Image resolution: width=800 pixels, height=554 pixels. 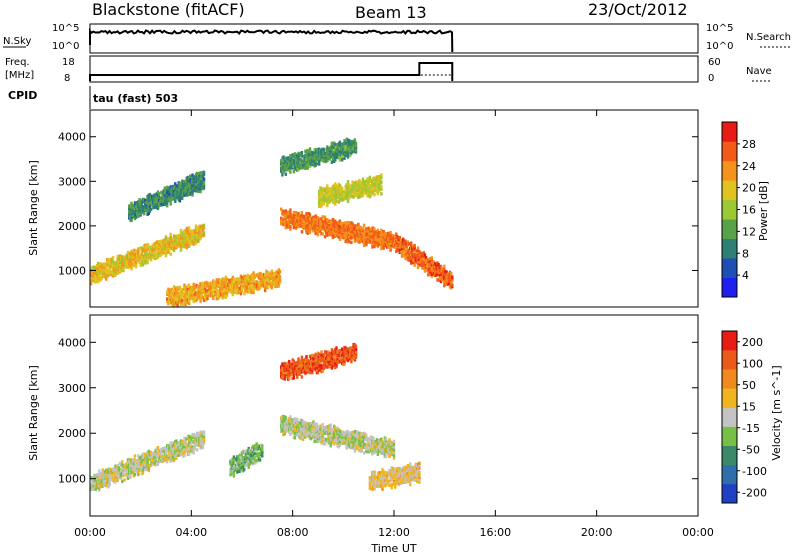 What do you see at coordinates (72, 226) in the screenshot?
I see `y-tick-label-1: 2000` at bounding box center [72, 226].